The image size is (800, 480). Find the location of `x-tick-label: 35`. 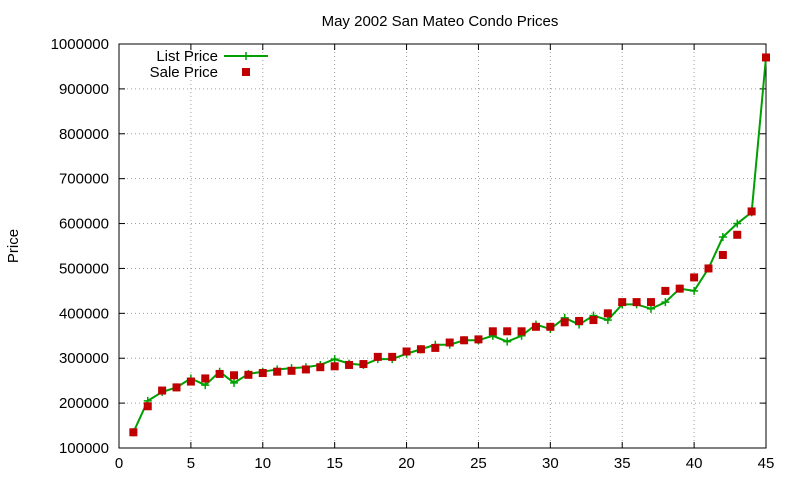

x-tick-label: 35 is located at coordinates (622, 463).